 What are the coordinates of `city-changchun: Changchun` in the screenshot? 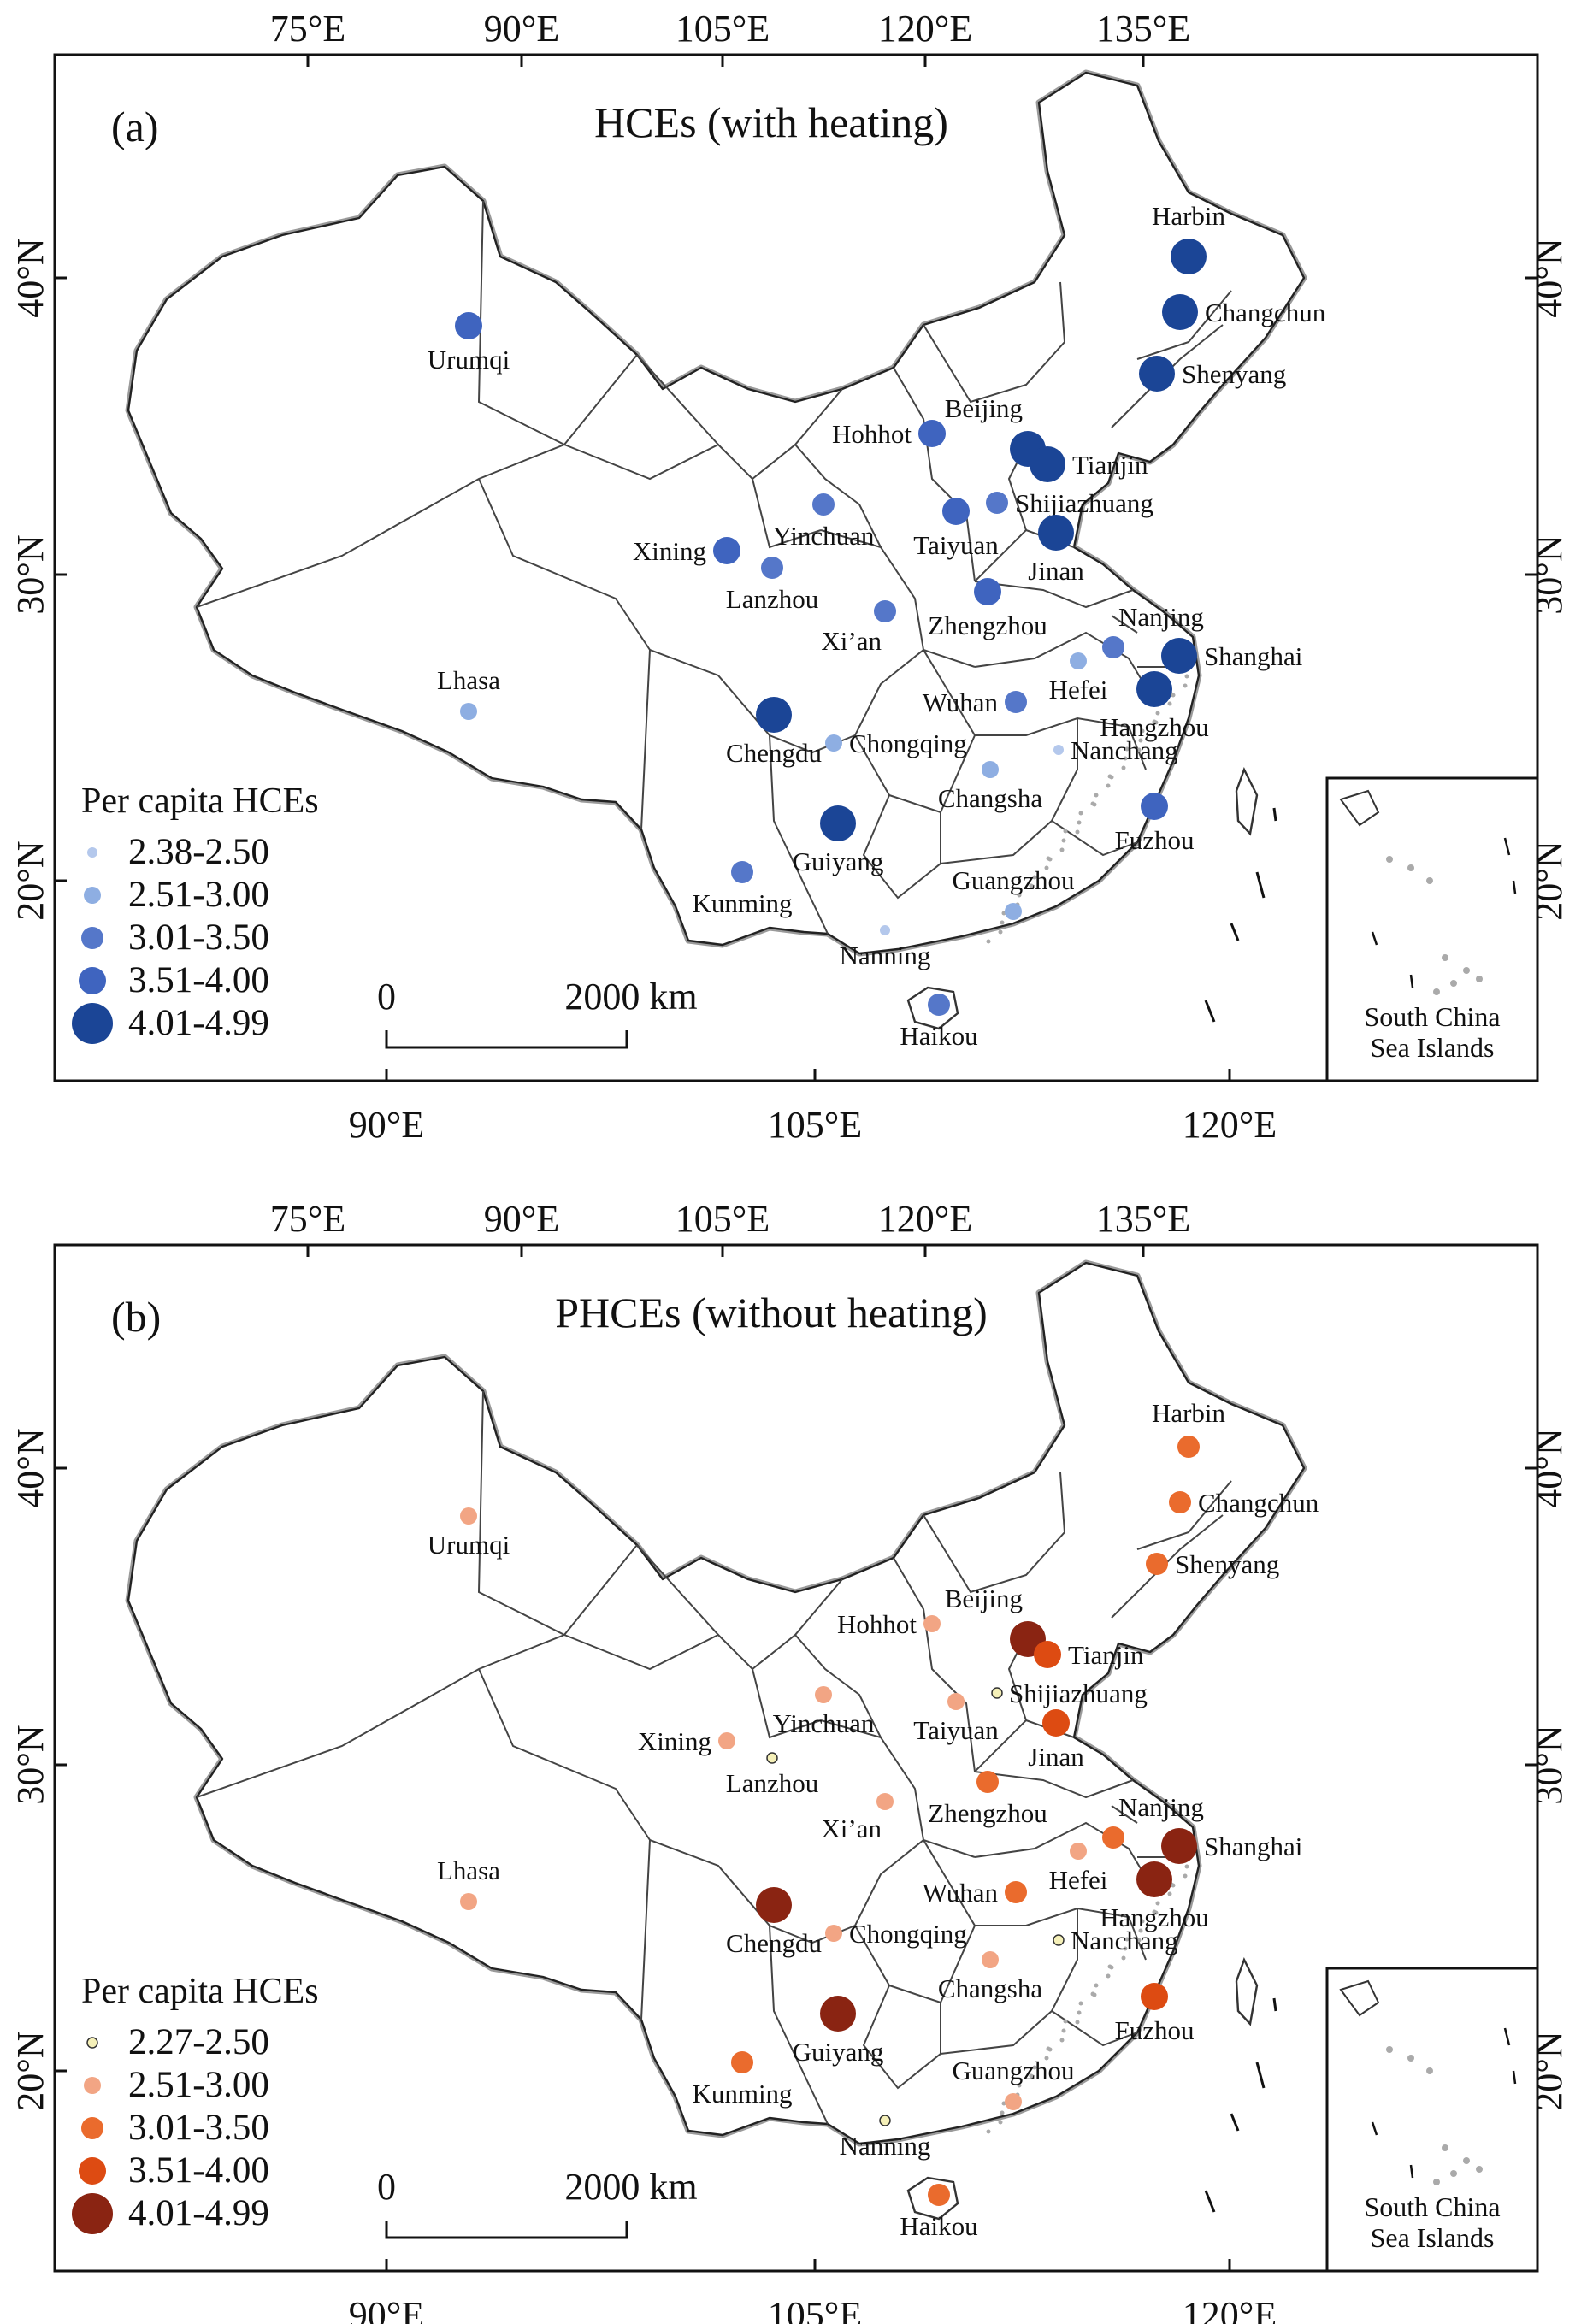 It's located at (1244, 1503).